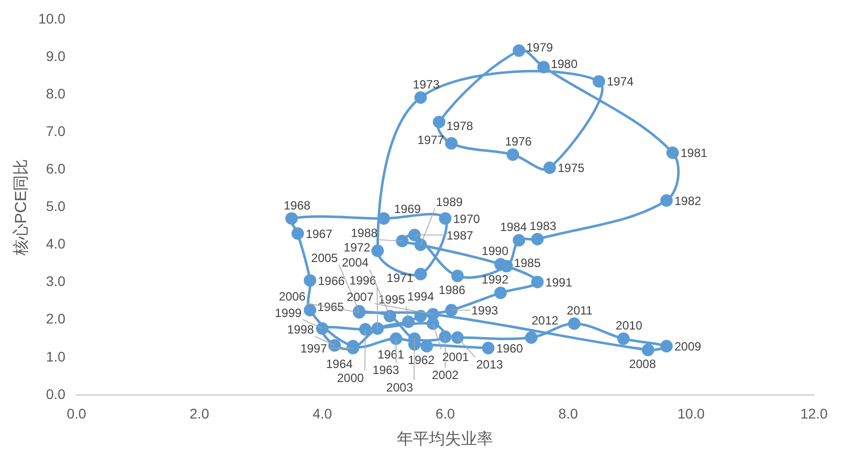  Describe the element at coordinates (694, 153) in the screenshot. I see `annotation: 1981` at that location.